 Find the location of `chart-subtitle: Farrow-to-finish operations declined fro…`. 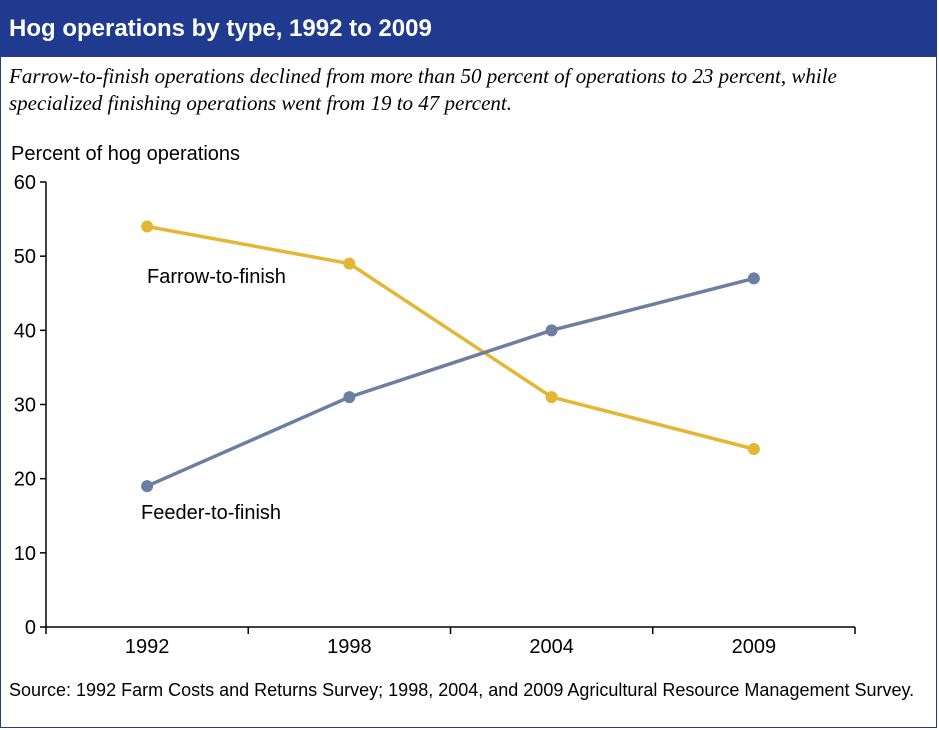

chart-subtitle: Farrow-to-finish operations declined fro… is located at coordinates (423, 89).